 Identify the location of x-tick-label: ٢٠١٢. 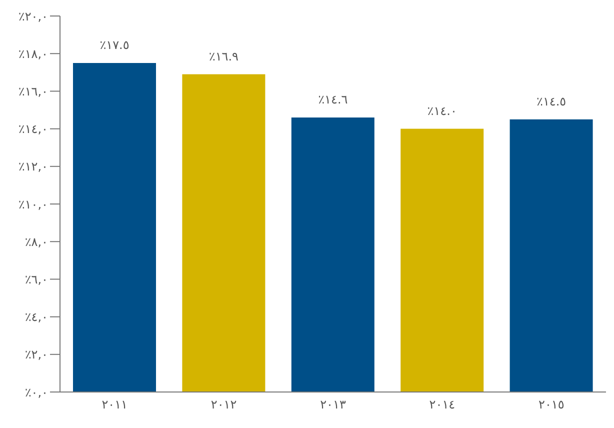
(223, 405).